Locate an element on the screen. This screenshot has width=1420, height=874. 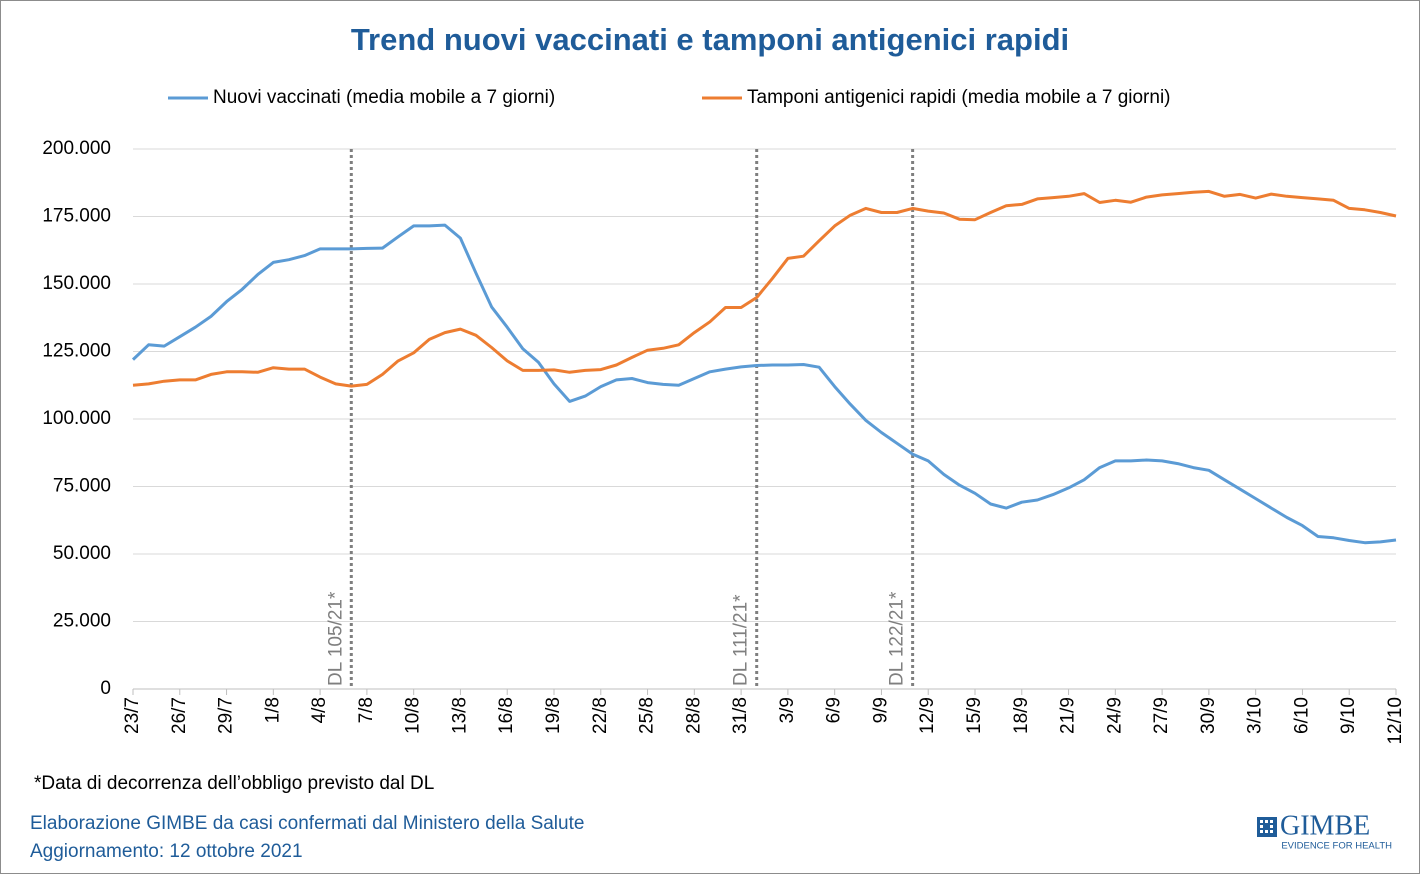
x-tick-label: 12/10 is located at coordinates (1395, 721).